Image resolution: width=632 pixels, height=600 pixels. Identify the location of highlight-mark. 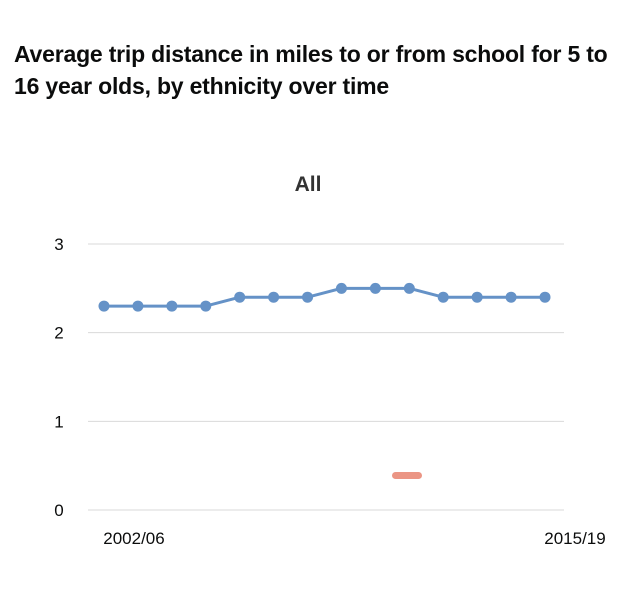
(407, 475).